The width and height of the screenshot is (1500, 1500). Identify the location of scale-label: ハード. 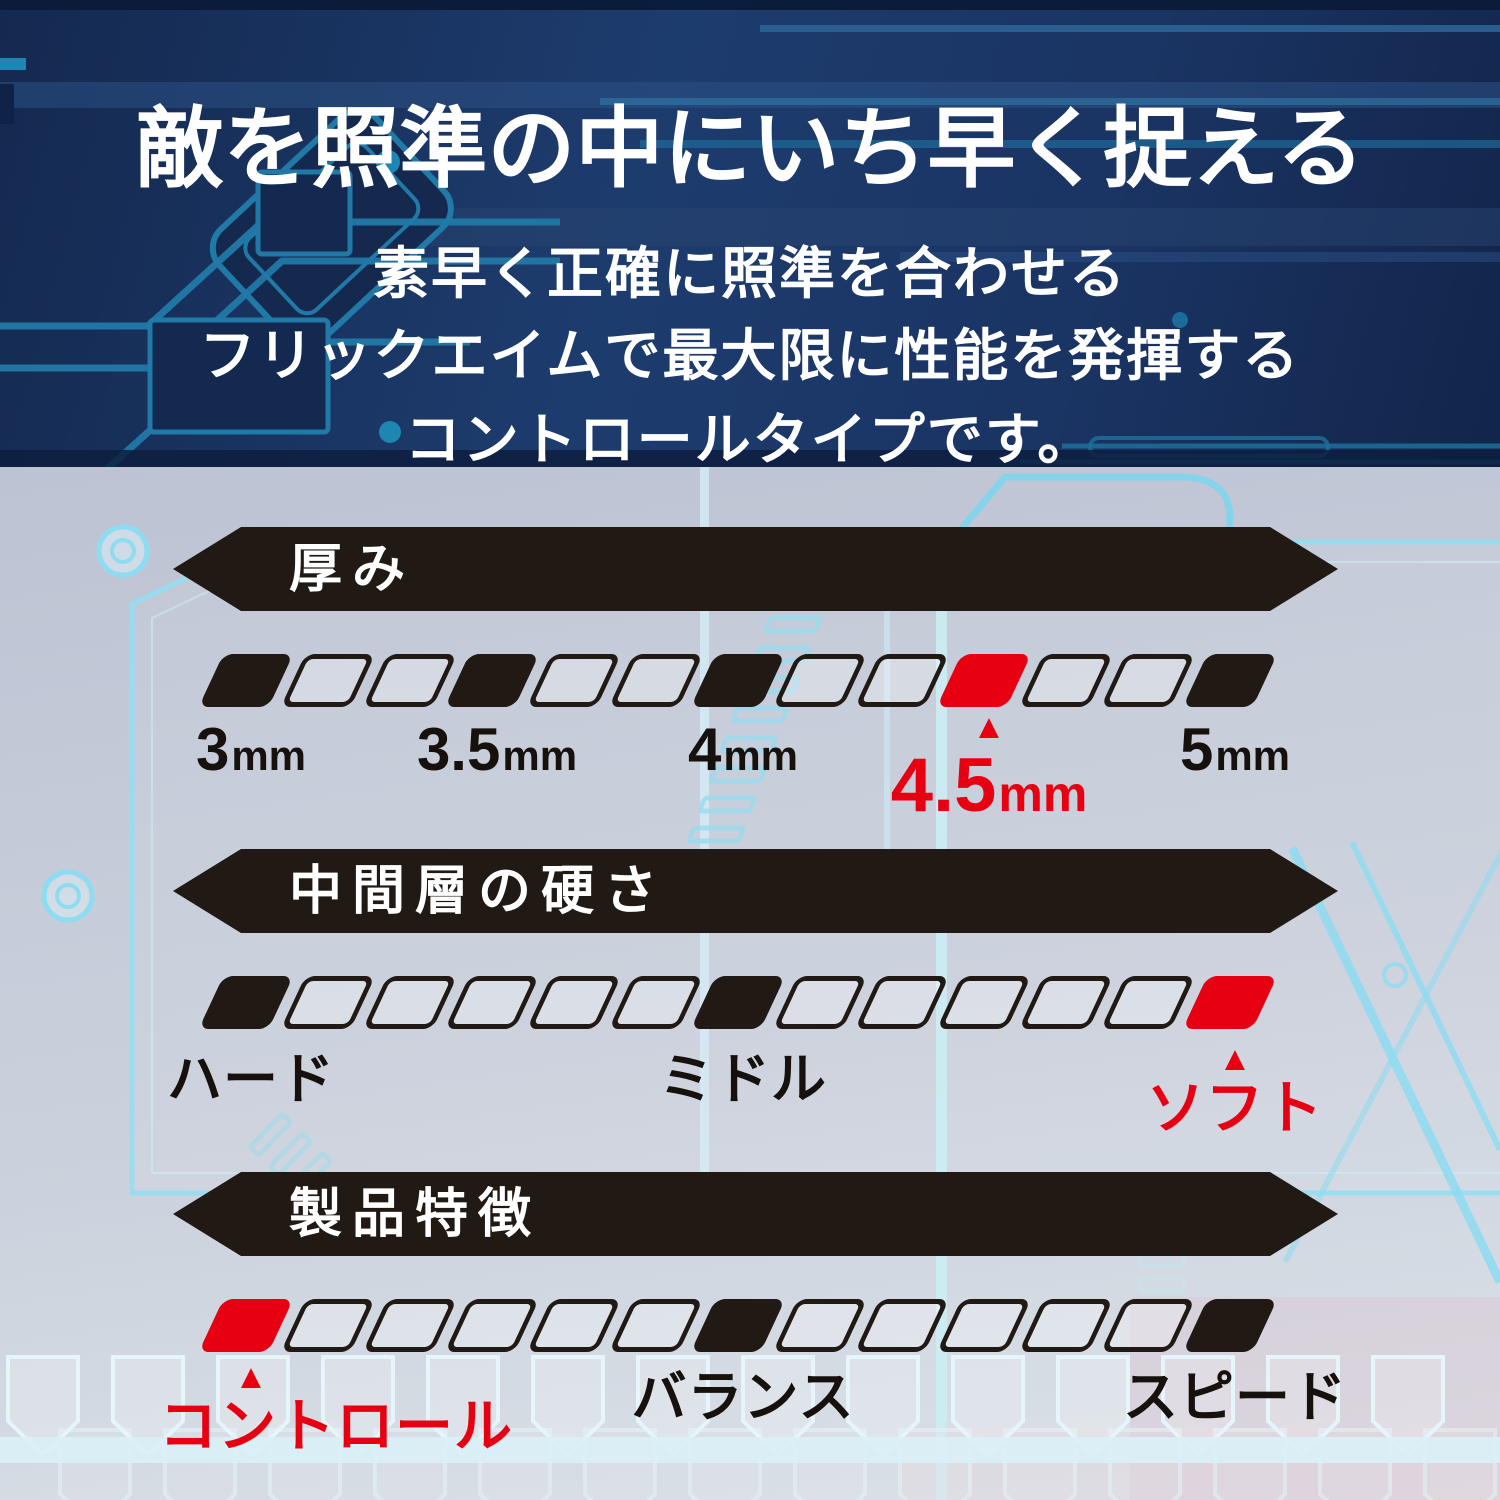
(251, 1079).